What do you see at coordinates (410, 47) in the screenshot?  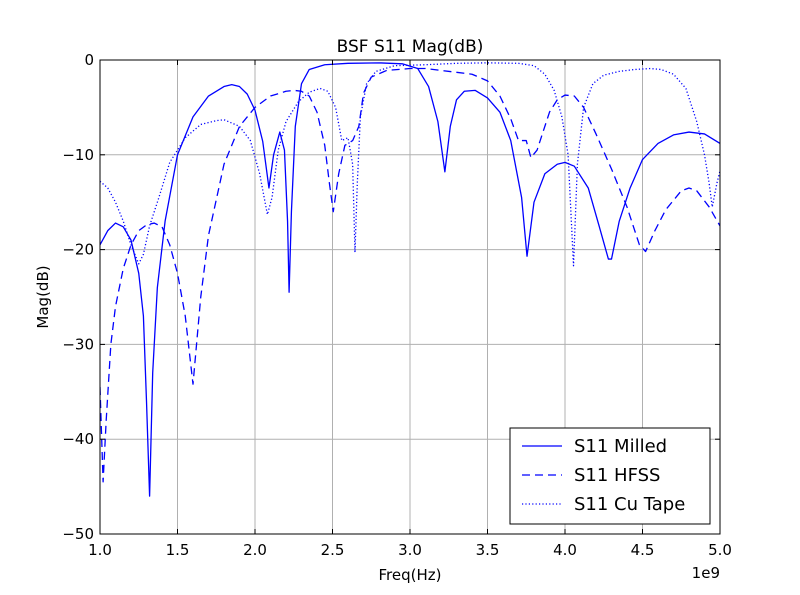 I see `chart-title: BSF S11 Mag(dB)` at bounding box center [410, 47].